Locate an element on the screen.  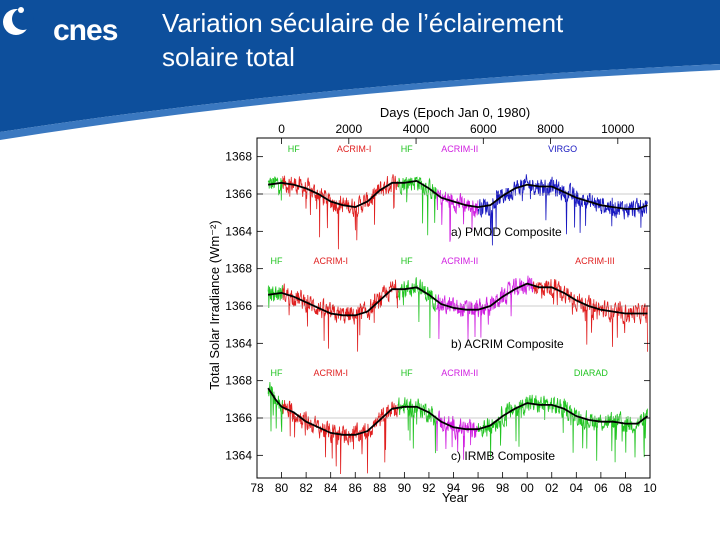
x-tick-label: 94 is located at coordinates (454, 488).